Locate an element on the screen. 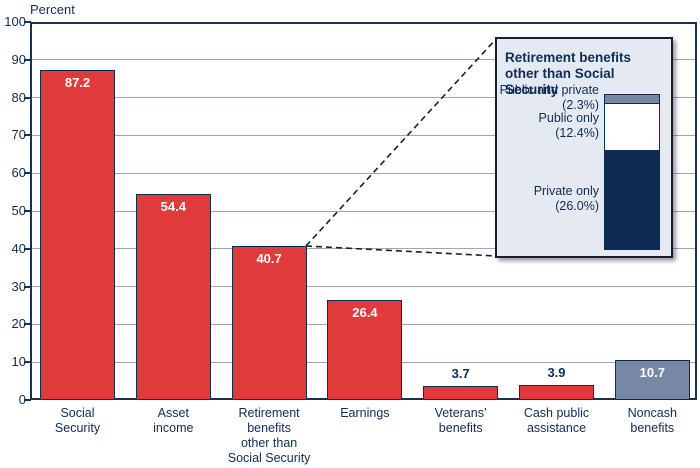 This screenshot has height=468, width=700. category-label-veterans-benefits: Veterans’ benefits is located at coordinates (460, 420).